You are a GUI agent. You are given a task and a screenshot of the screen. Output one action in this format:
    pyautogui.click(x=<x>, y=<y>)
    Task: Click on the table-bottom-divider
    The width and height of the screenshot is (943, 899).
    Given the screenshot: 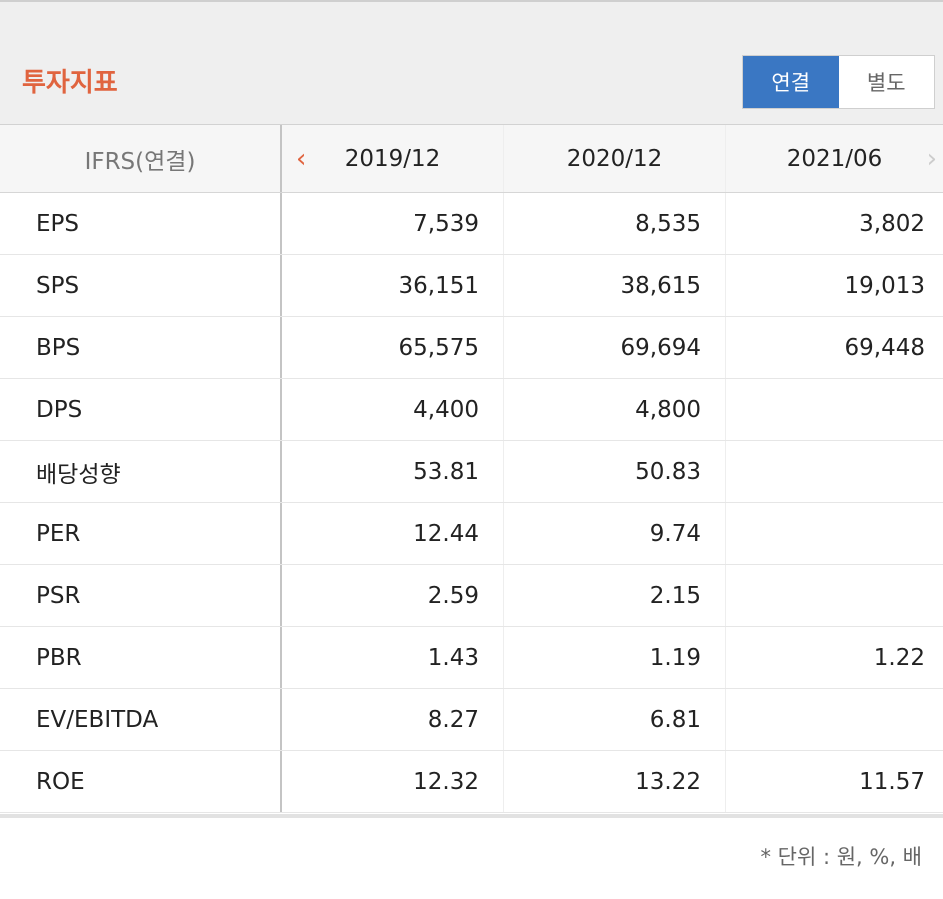 What is the action you would take?
    pyautogui.click(x=471, y=816)
    